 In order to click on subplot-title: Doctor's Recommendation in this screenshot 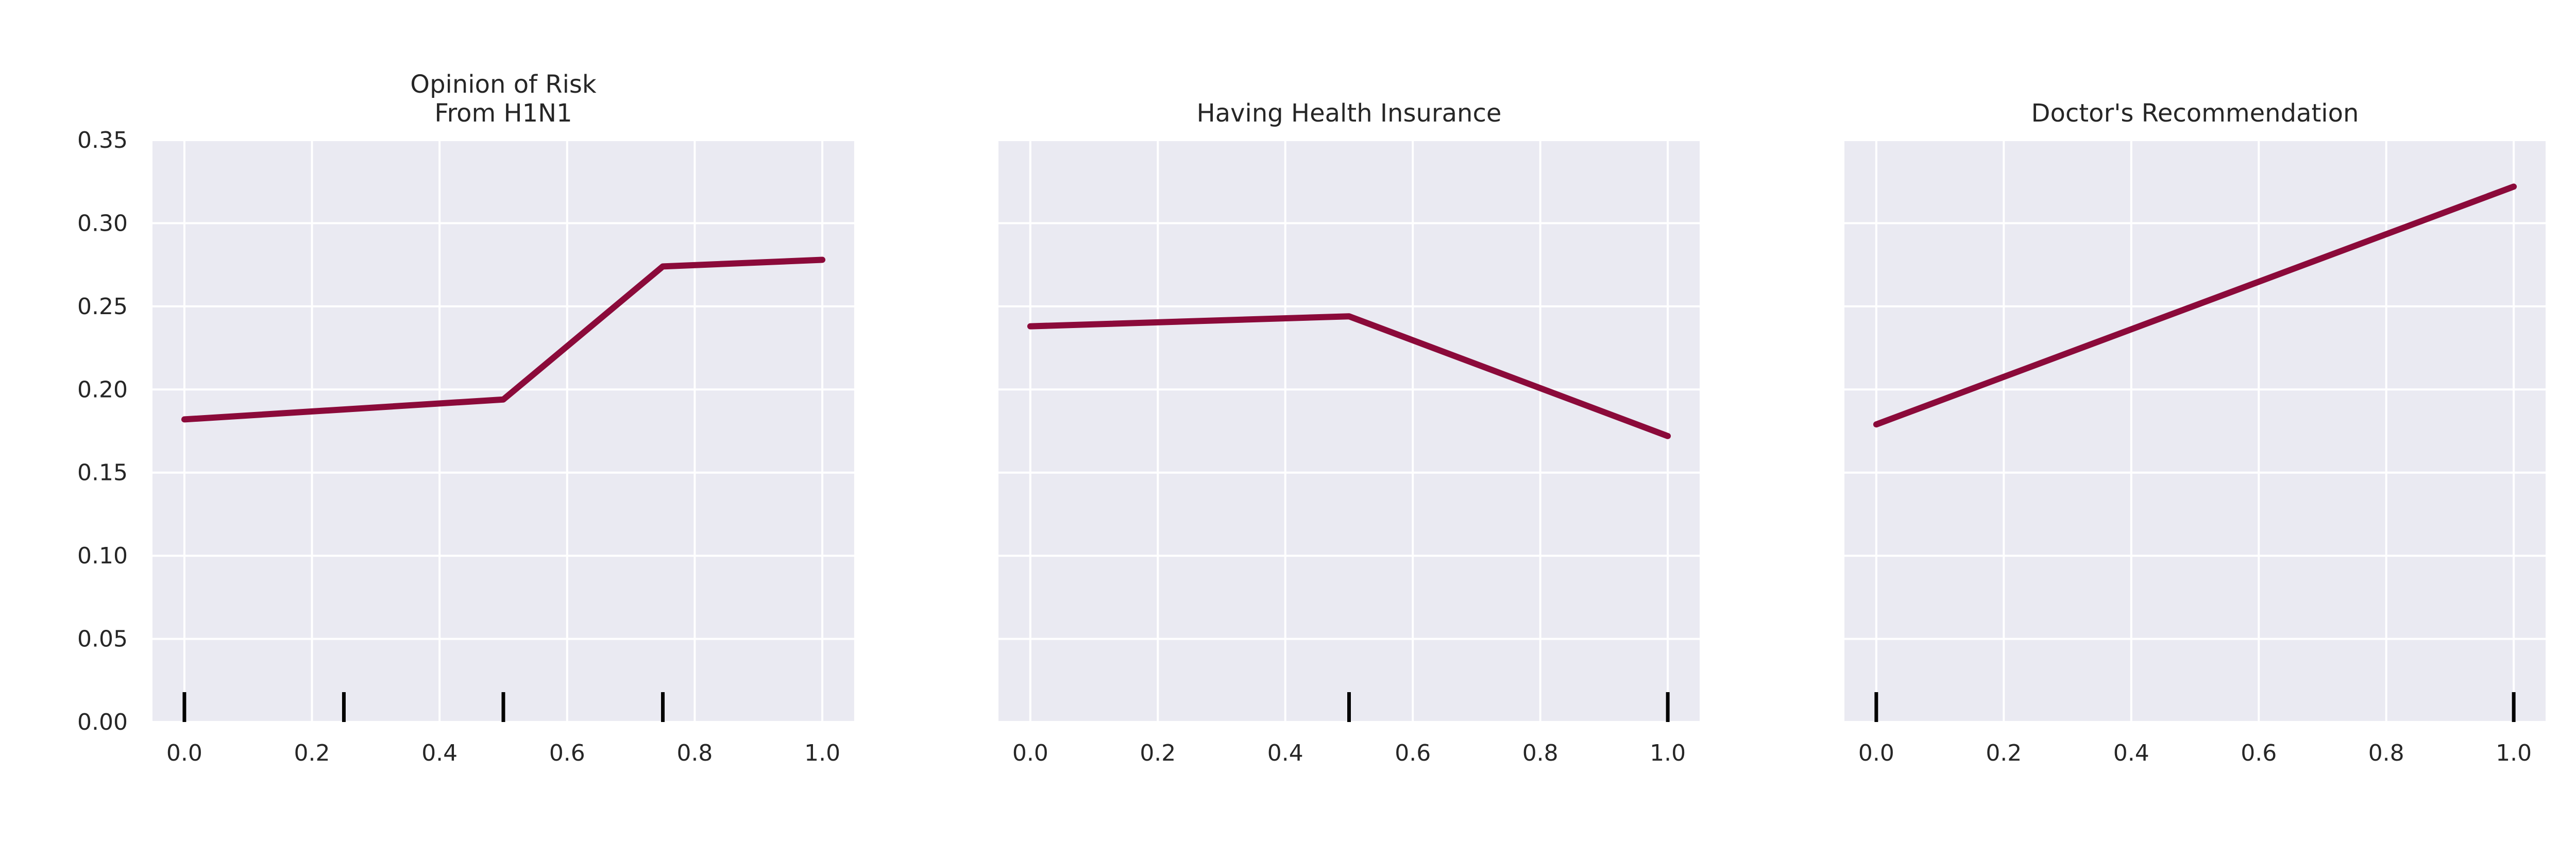, I will do `click(2195, 113)`.